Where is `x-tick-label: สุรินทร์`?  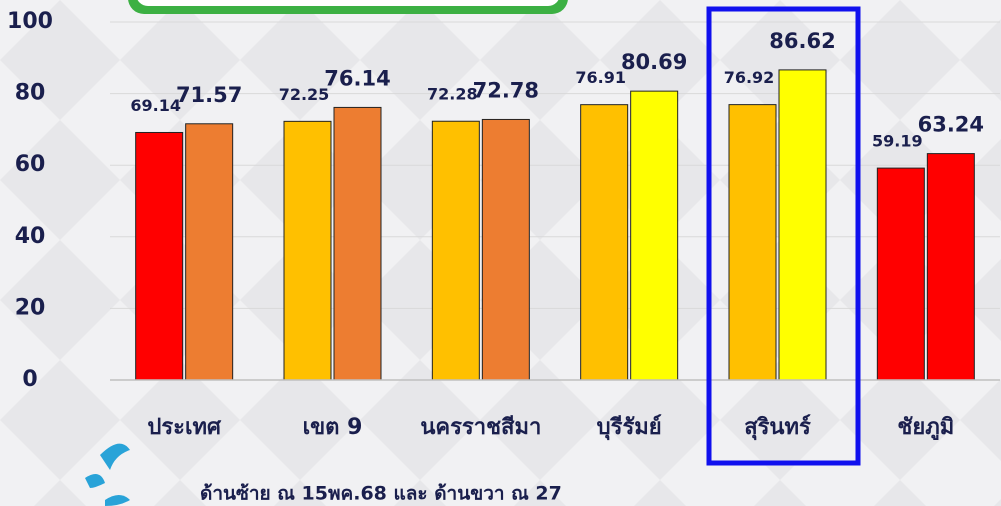
x-tick-label: สุรินทร์ is located at coordinates (777, 427).